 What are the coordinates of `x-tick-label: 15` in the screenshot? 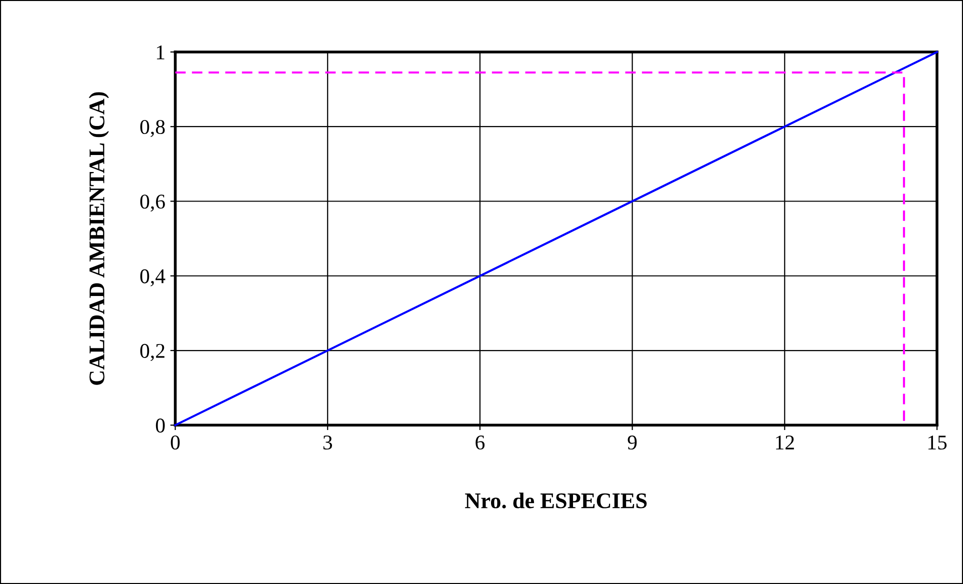 It's located at (937, 443).